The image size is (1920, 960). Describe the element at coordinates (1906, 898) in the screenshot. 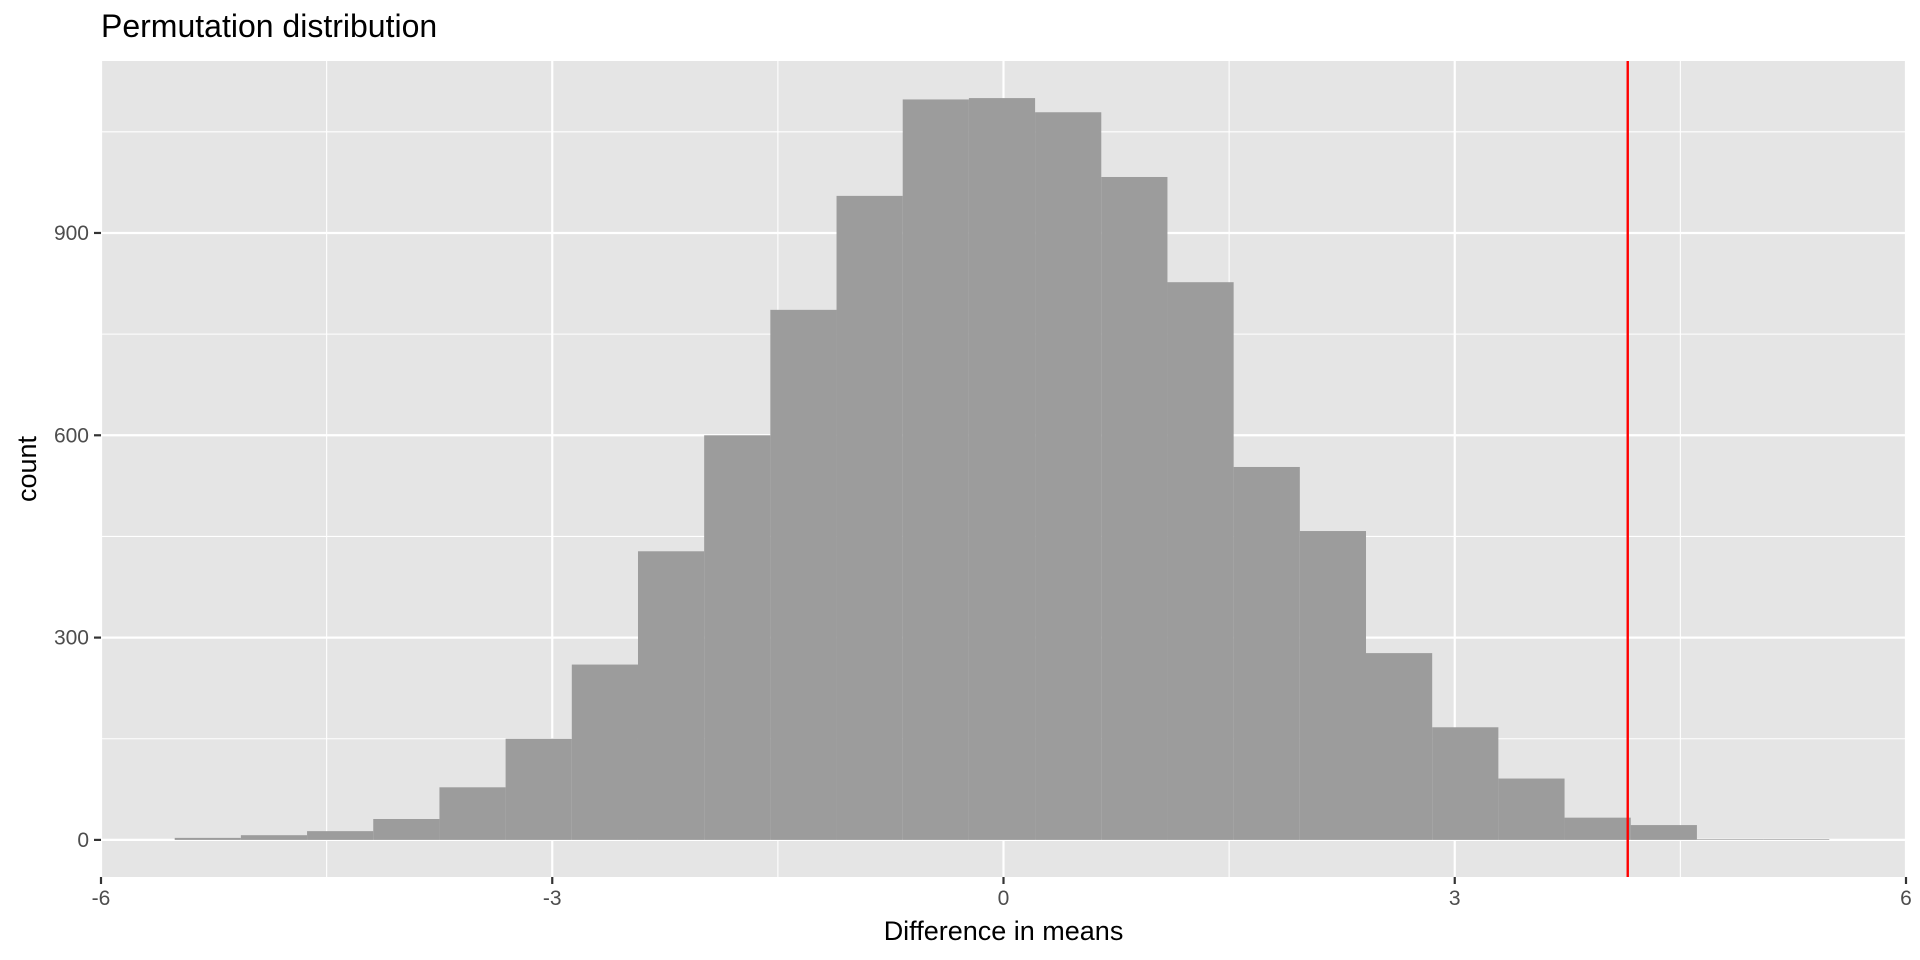

I see `x-tick-label: 6` at that location.